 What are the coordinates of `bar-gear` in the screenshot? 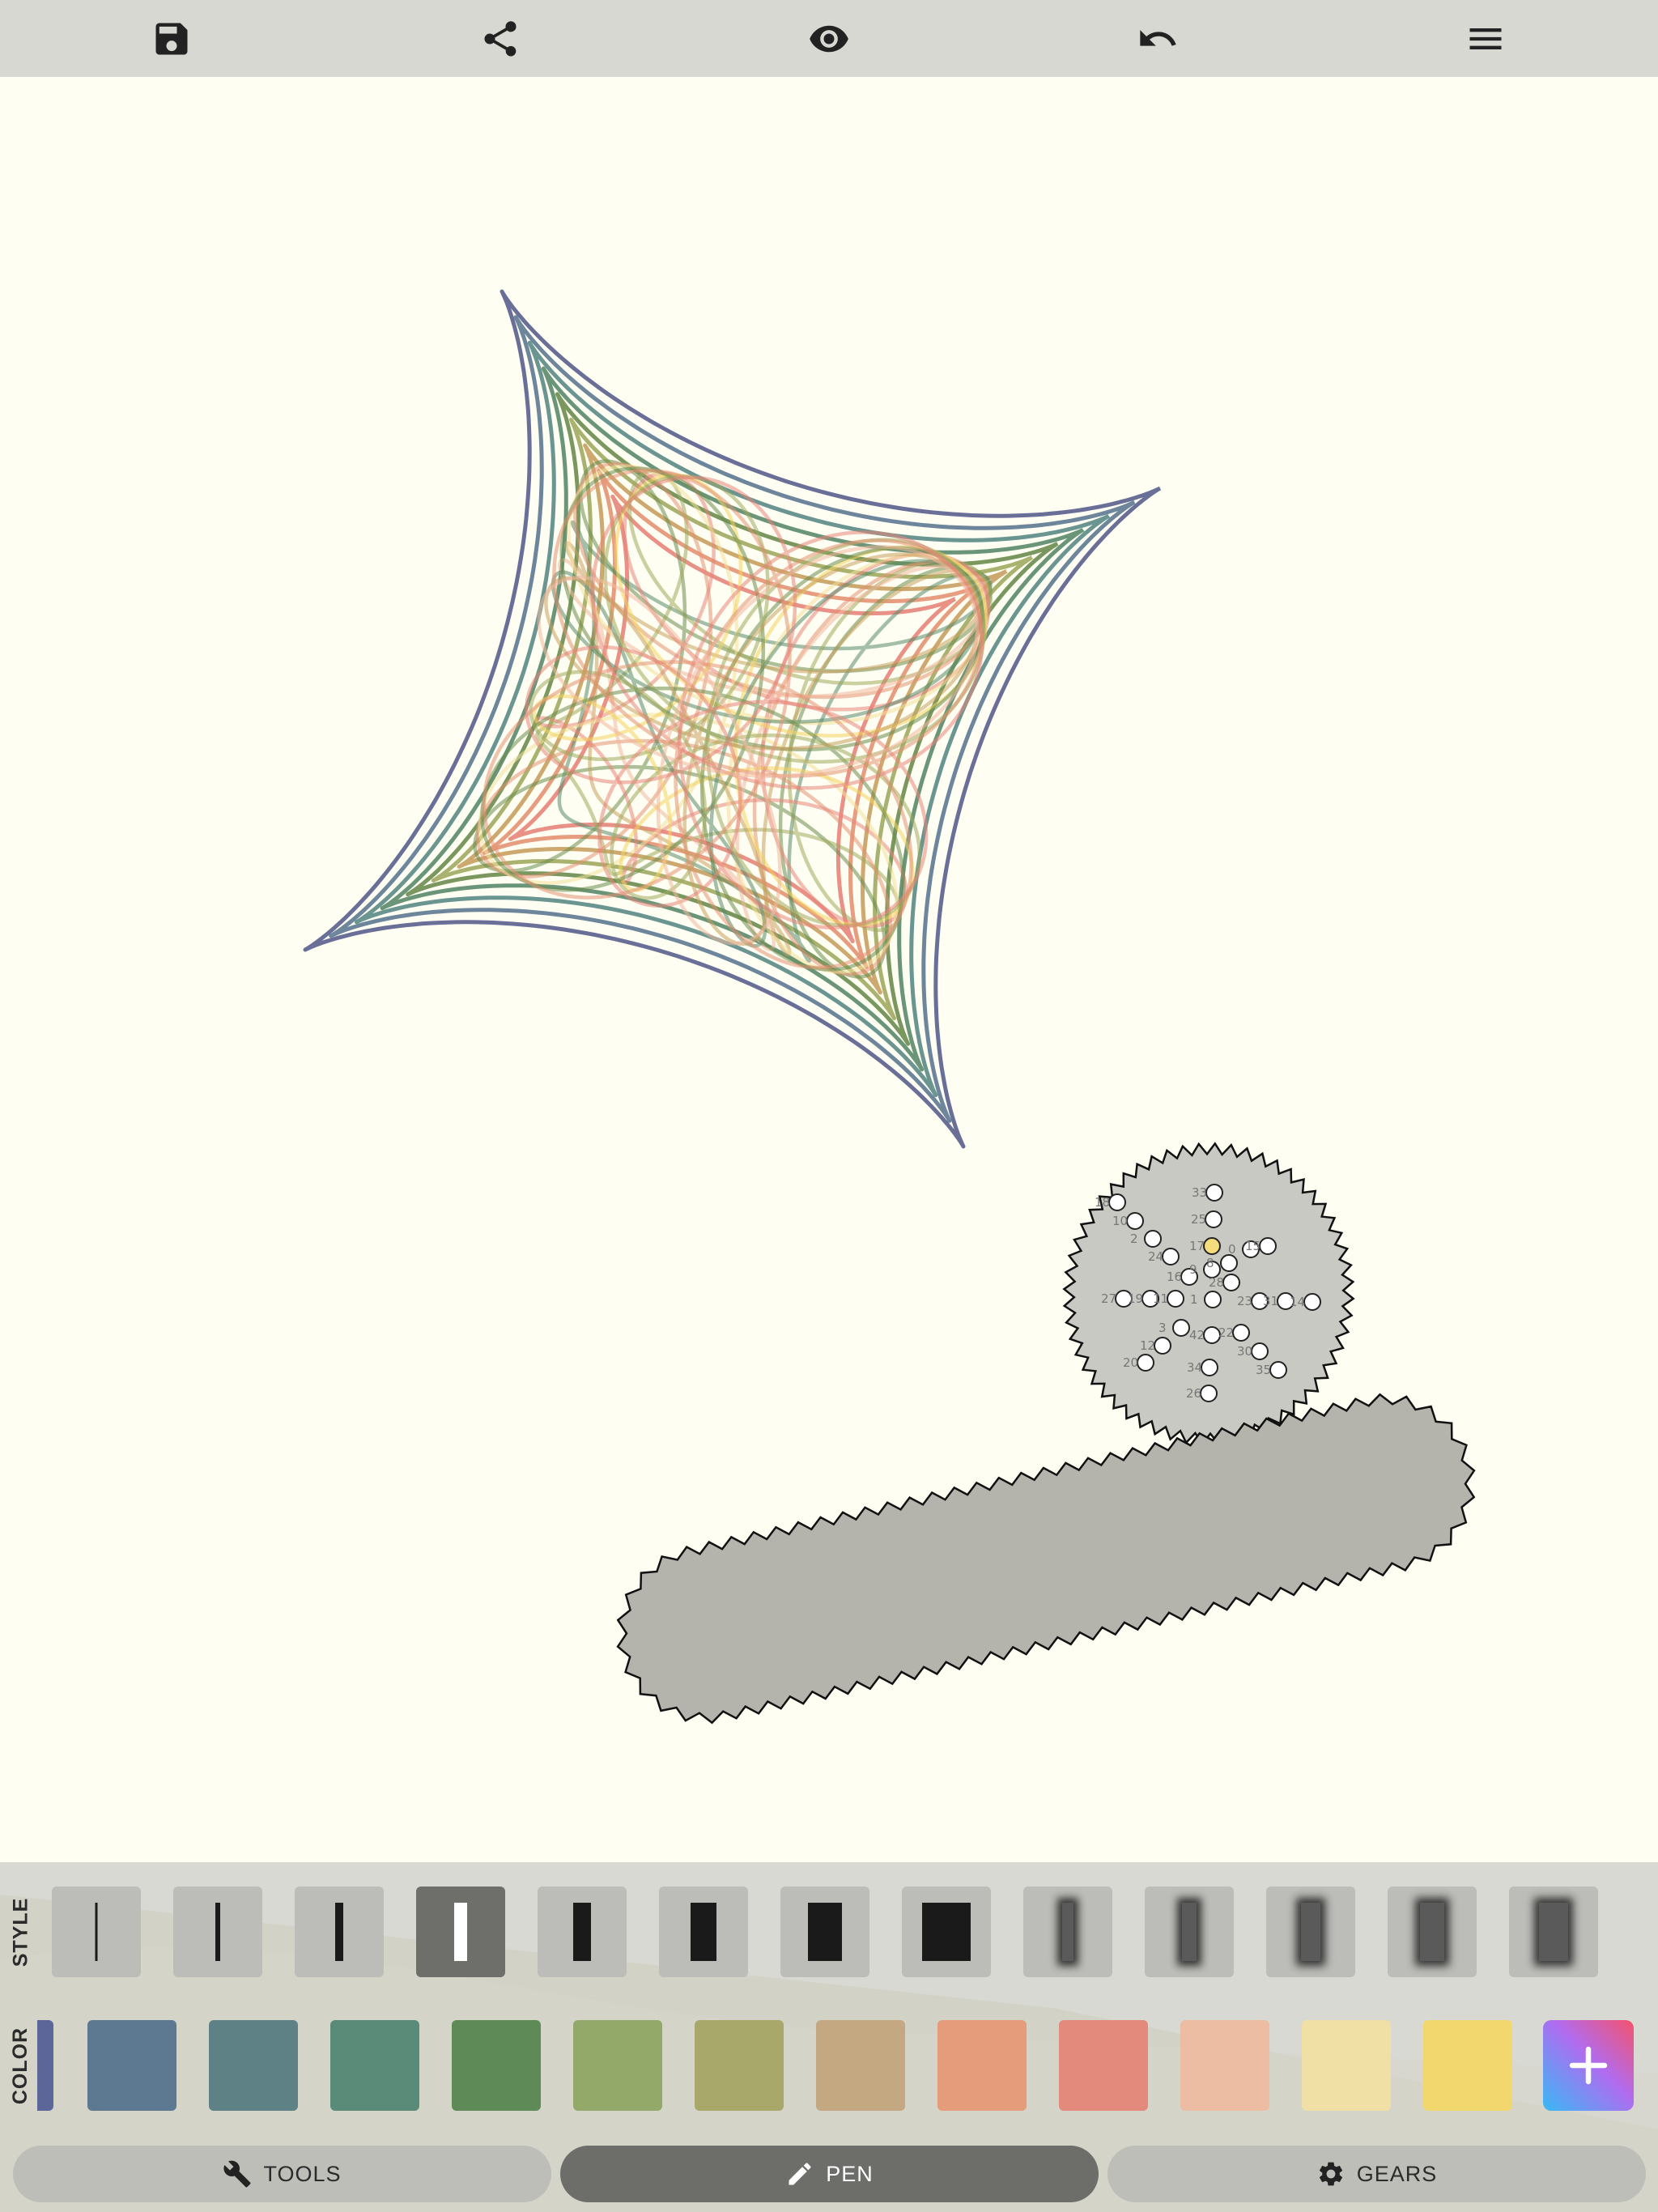 It's located at (1046, 1559).